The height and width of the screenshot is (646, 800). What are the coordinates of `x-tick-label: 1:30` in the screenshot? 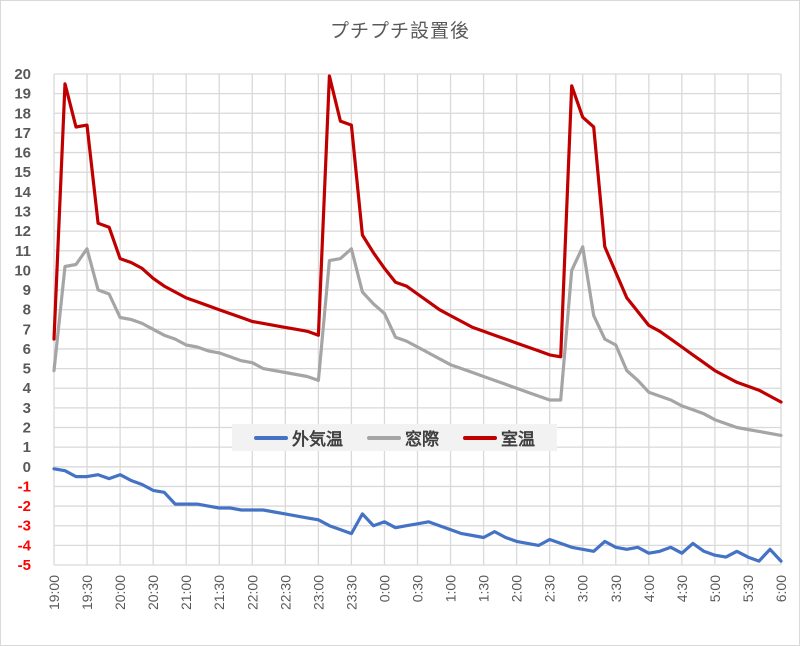 It's located at (484, 588).